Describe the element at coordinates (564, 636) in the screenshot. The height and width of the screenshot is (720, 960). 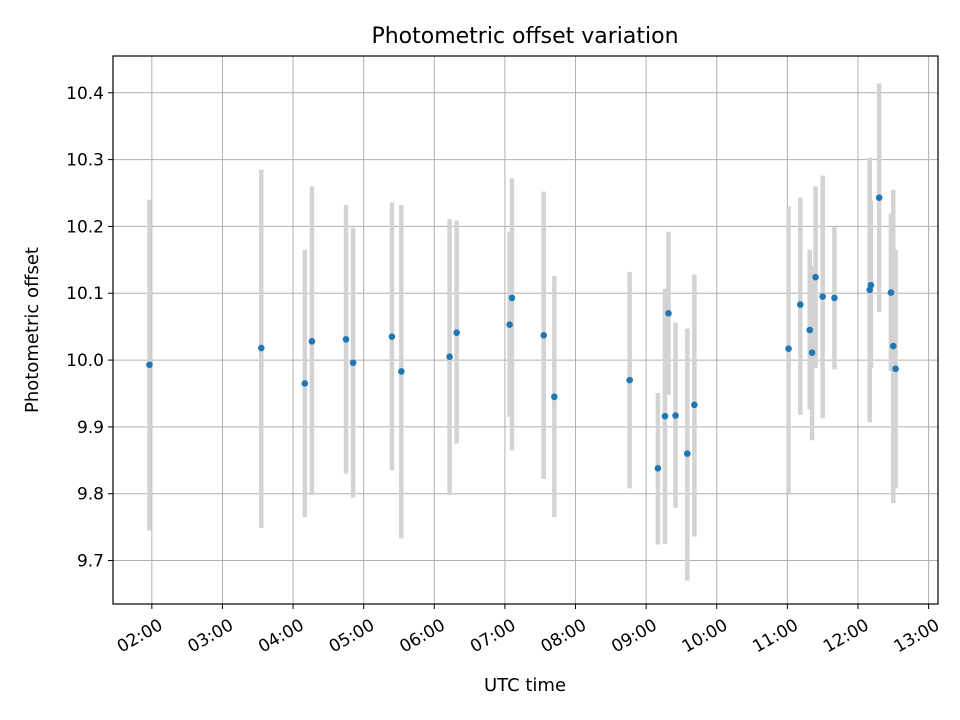
I see `x-tick-label: 08:00` at that location.